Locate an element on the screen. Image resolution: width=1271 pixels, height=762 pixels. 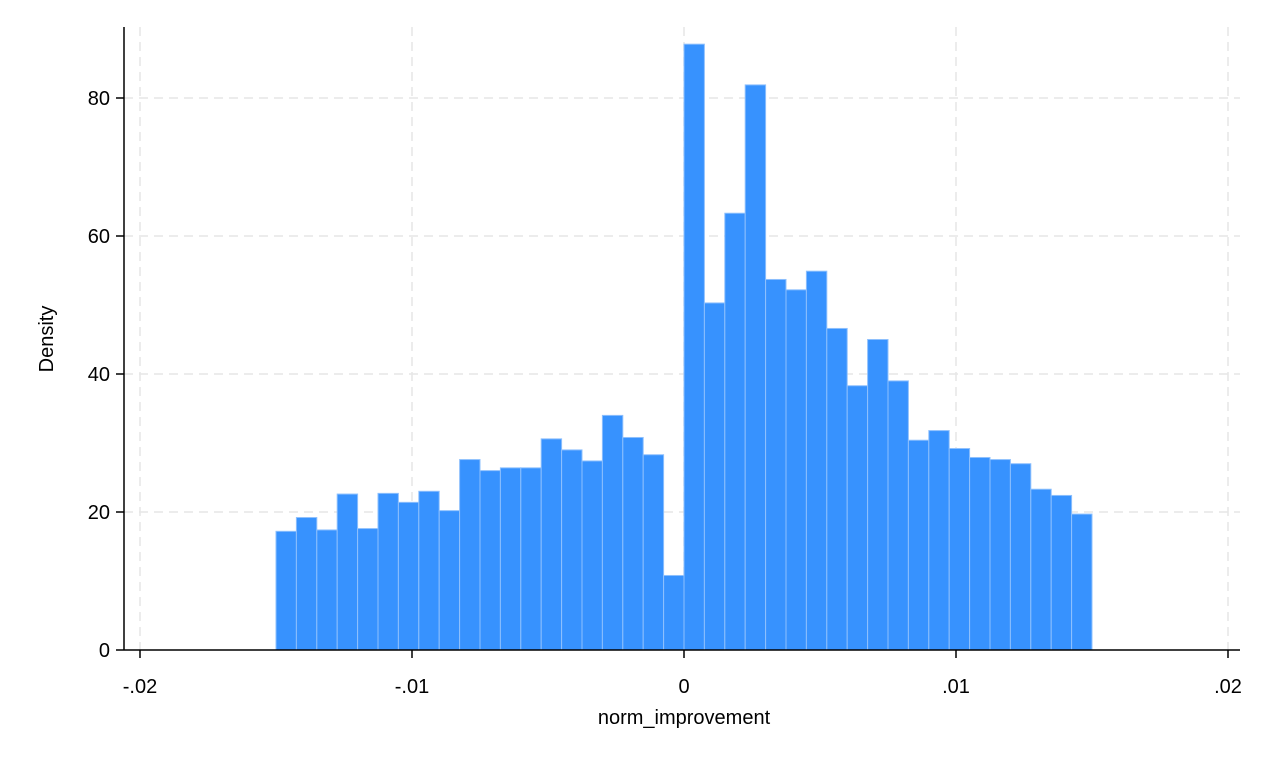
y-axis-title: Density is located at coordinates (47, 339).